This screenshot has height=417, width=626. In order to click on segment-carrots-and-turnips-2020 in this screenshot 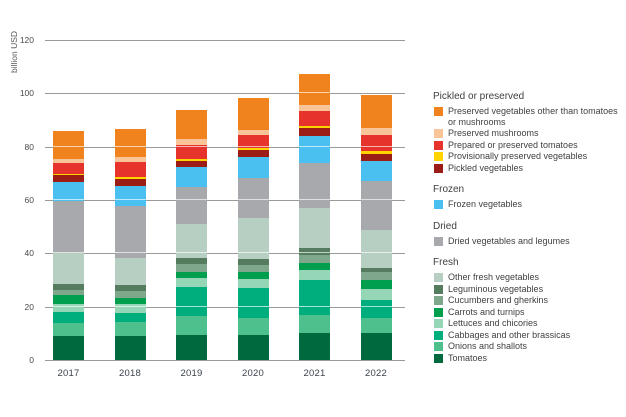, I will do `click(253, 275)`.